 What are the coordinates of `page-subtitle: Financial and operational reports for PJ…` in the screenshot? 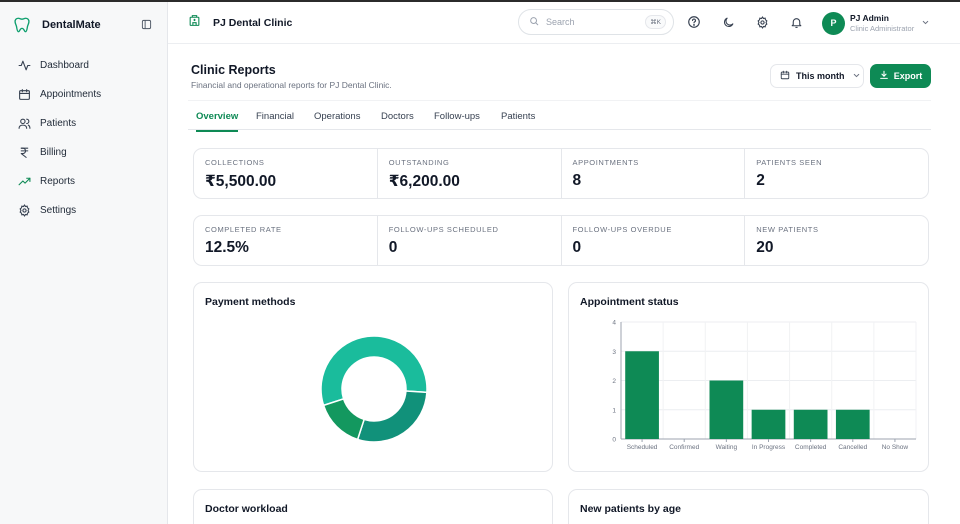 It's located at (291, 85).